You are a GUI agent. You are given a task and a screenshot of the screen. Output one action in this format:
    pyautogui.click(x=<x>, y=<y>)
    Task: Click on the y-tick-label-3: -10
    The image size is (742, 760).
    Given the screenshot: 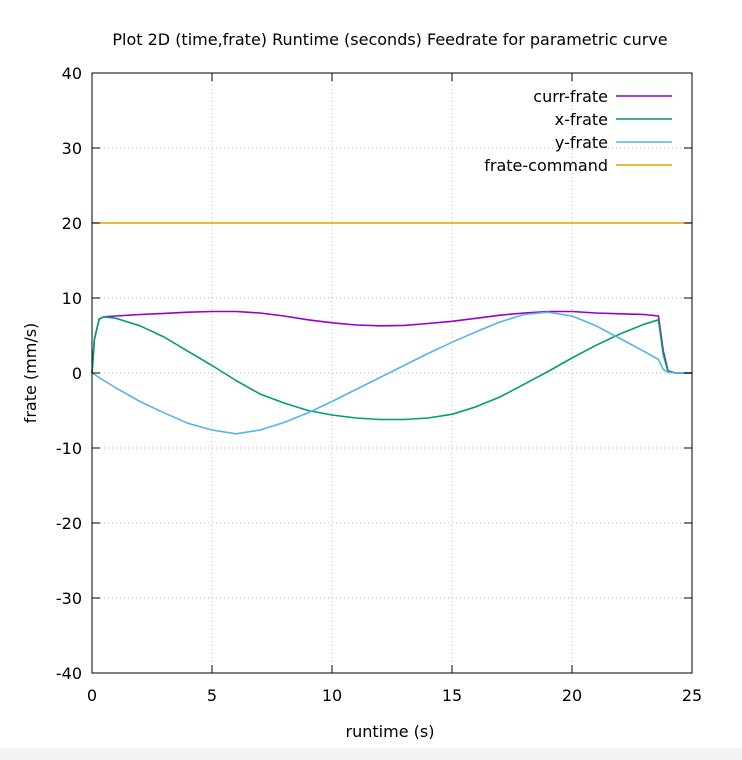 What is the action you would take?
    pyautogui.click(x=69, y=448)
    